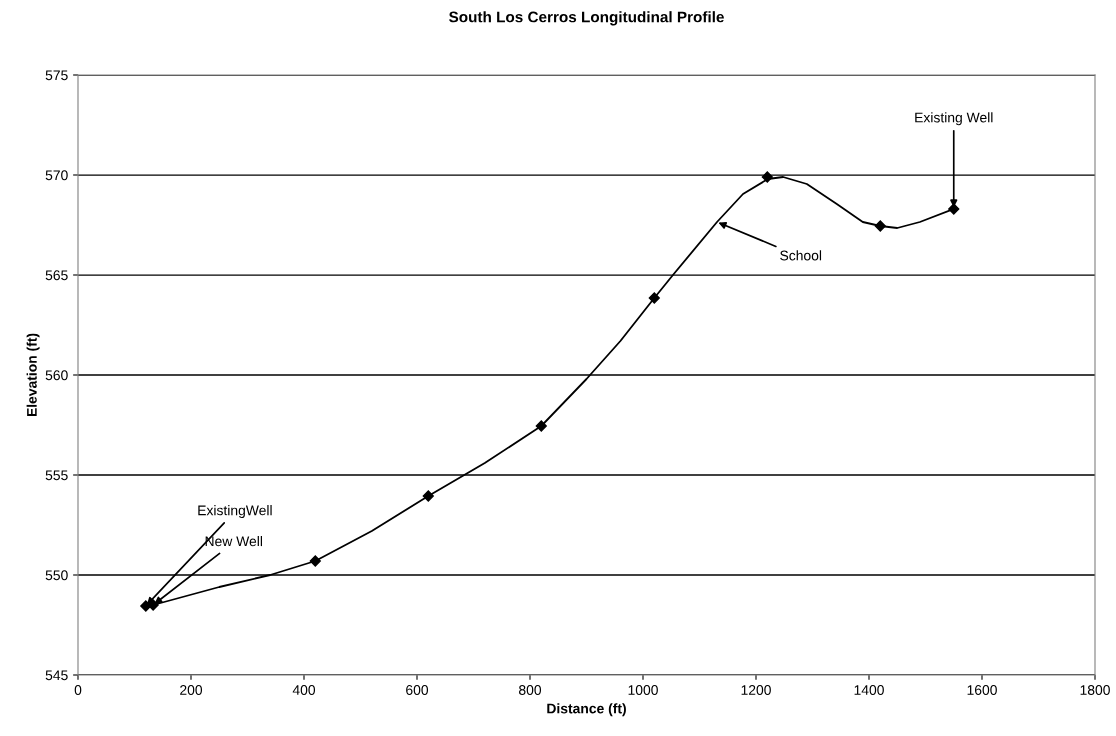  What do you see at coordinates (56, 75) in the screenshot?
I see `y-tick-label: 575` at bounding box center [56, 75].